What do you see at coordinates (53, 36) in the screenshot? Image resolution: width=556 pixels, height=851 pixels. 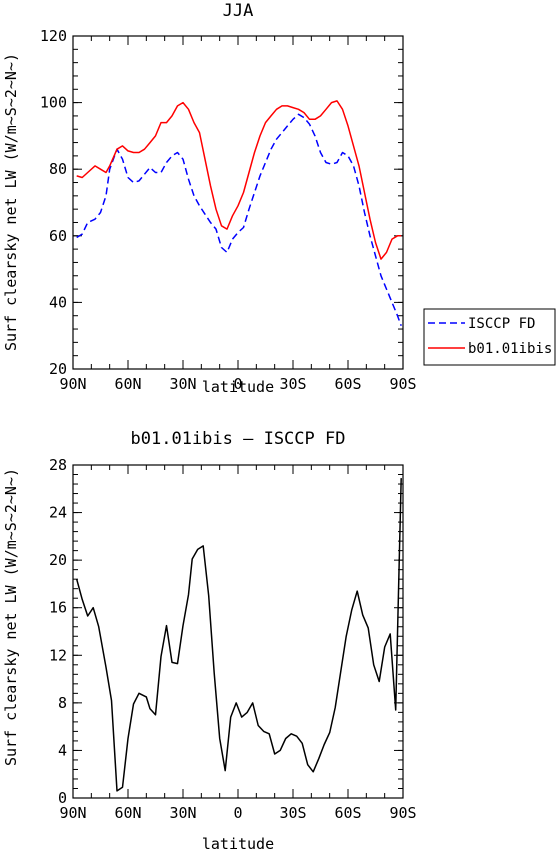 I see `y-tick-label: 120` at bounding box center [53, 36].